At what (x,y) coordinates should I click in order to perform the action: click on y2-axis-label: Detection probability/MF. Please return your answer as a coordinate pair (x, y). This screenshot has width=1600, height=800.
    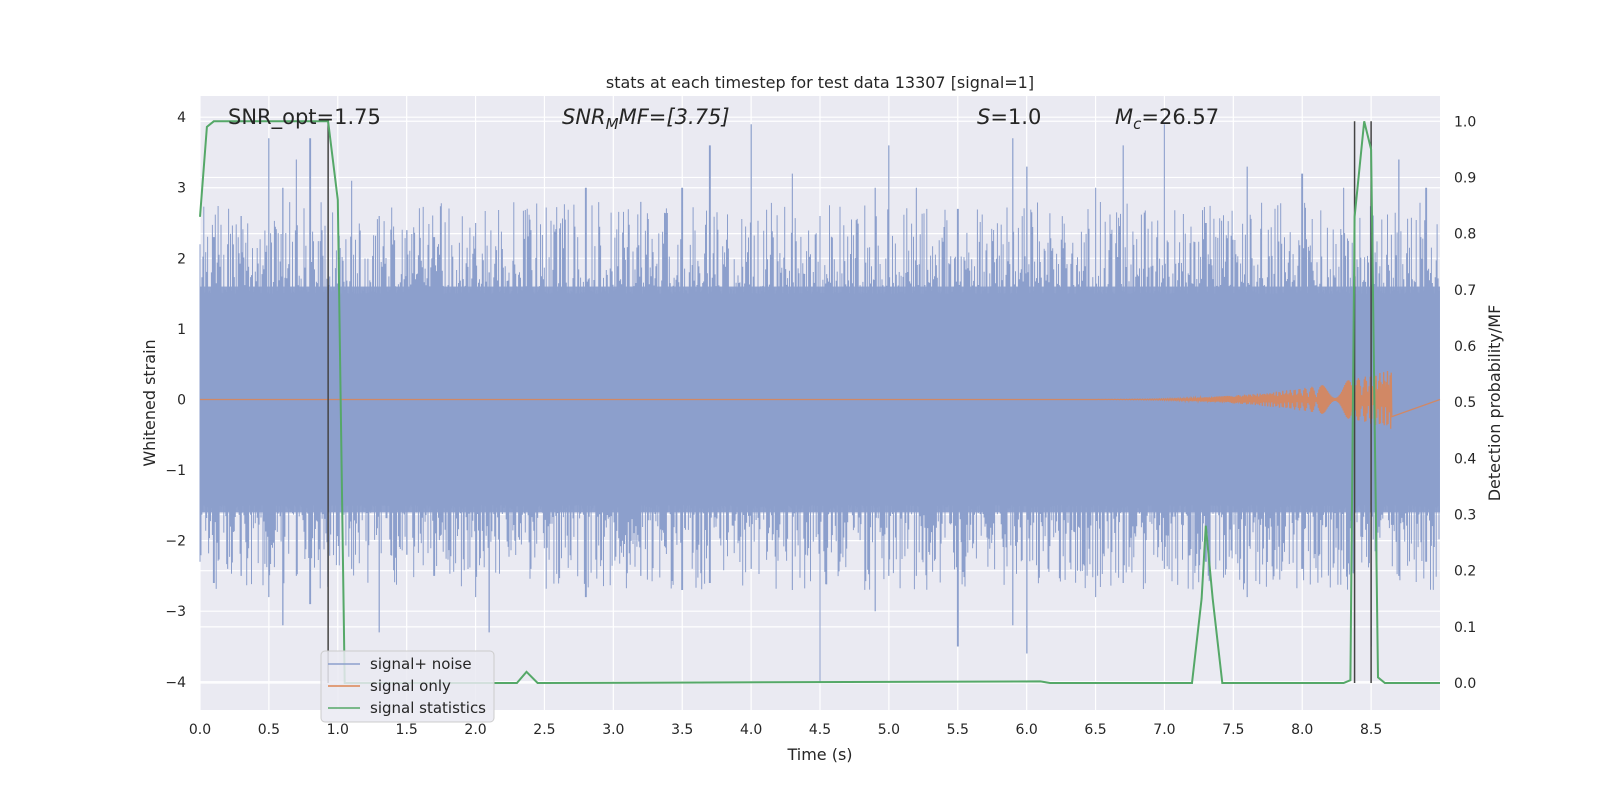
    Looking at the image, I should click on (1494, 403).